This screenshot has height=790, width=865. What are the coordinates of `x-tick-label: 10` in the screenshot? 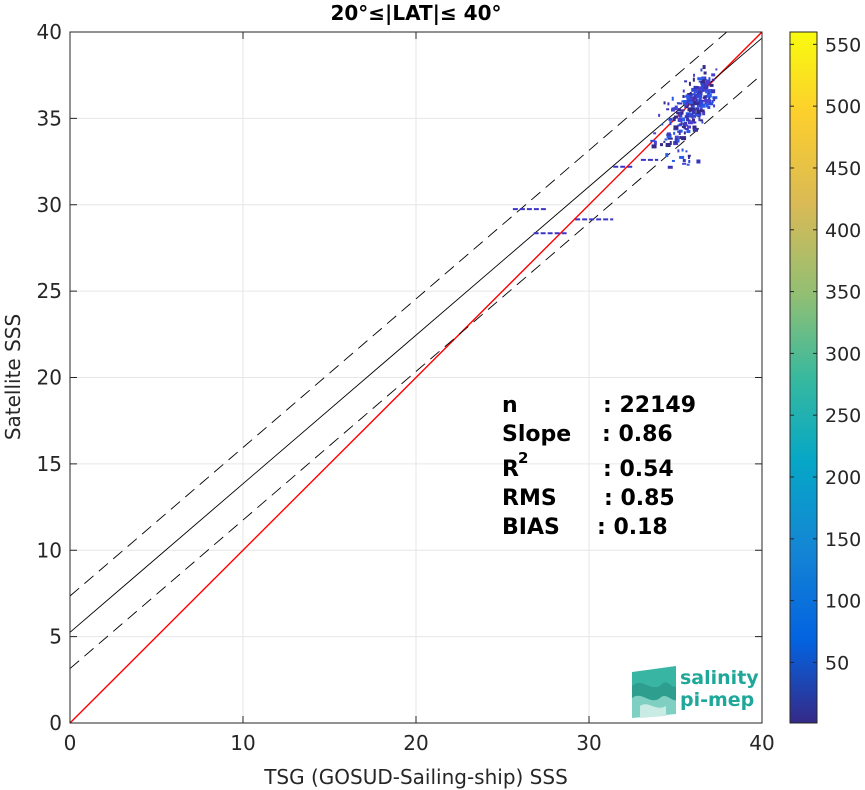 It's located at (242, 743).